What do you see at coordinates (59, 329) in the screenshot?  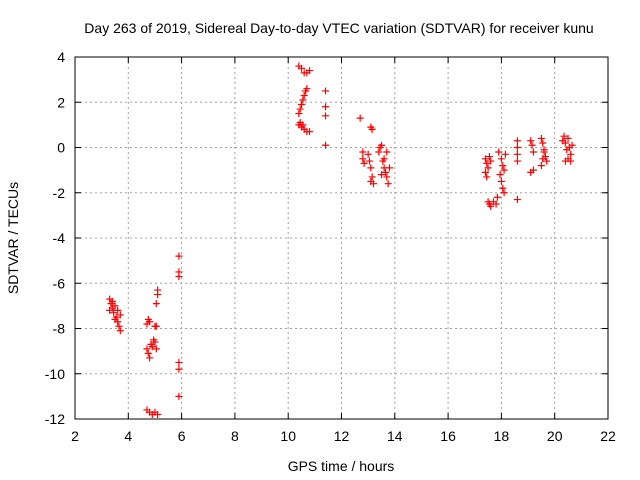 I see `y-tick-label: -8` at bounding box center [59, 329].